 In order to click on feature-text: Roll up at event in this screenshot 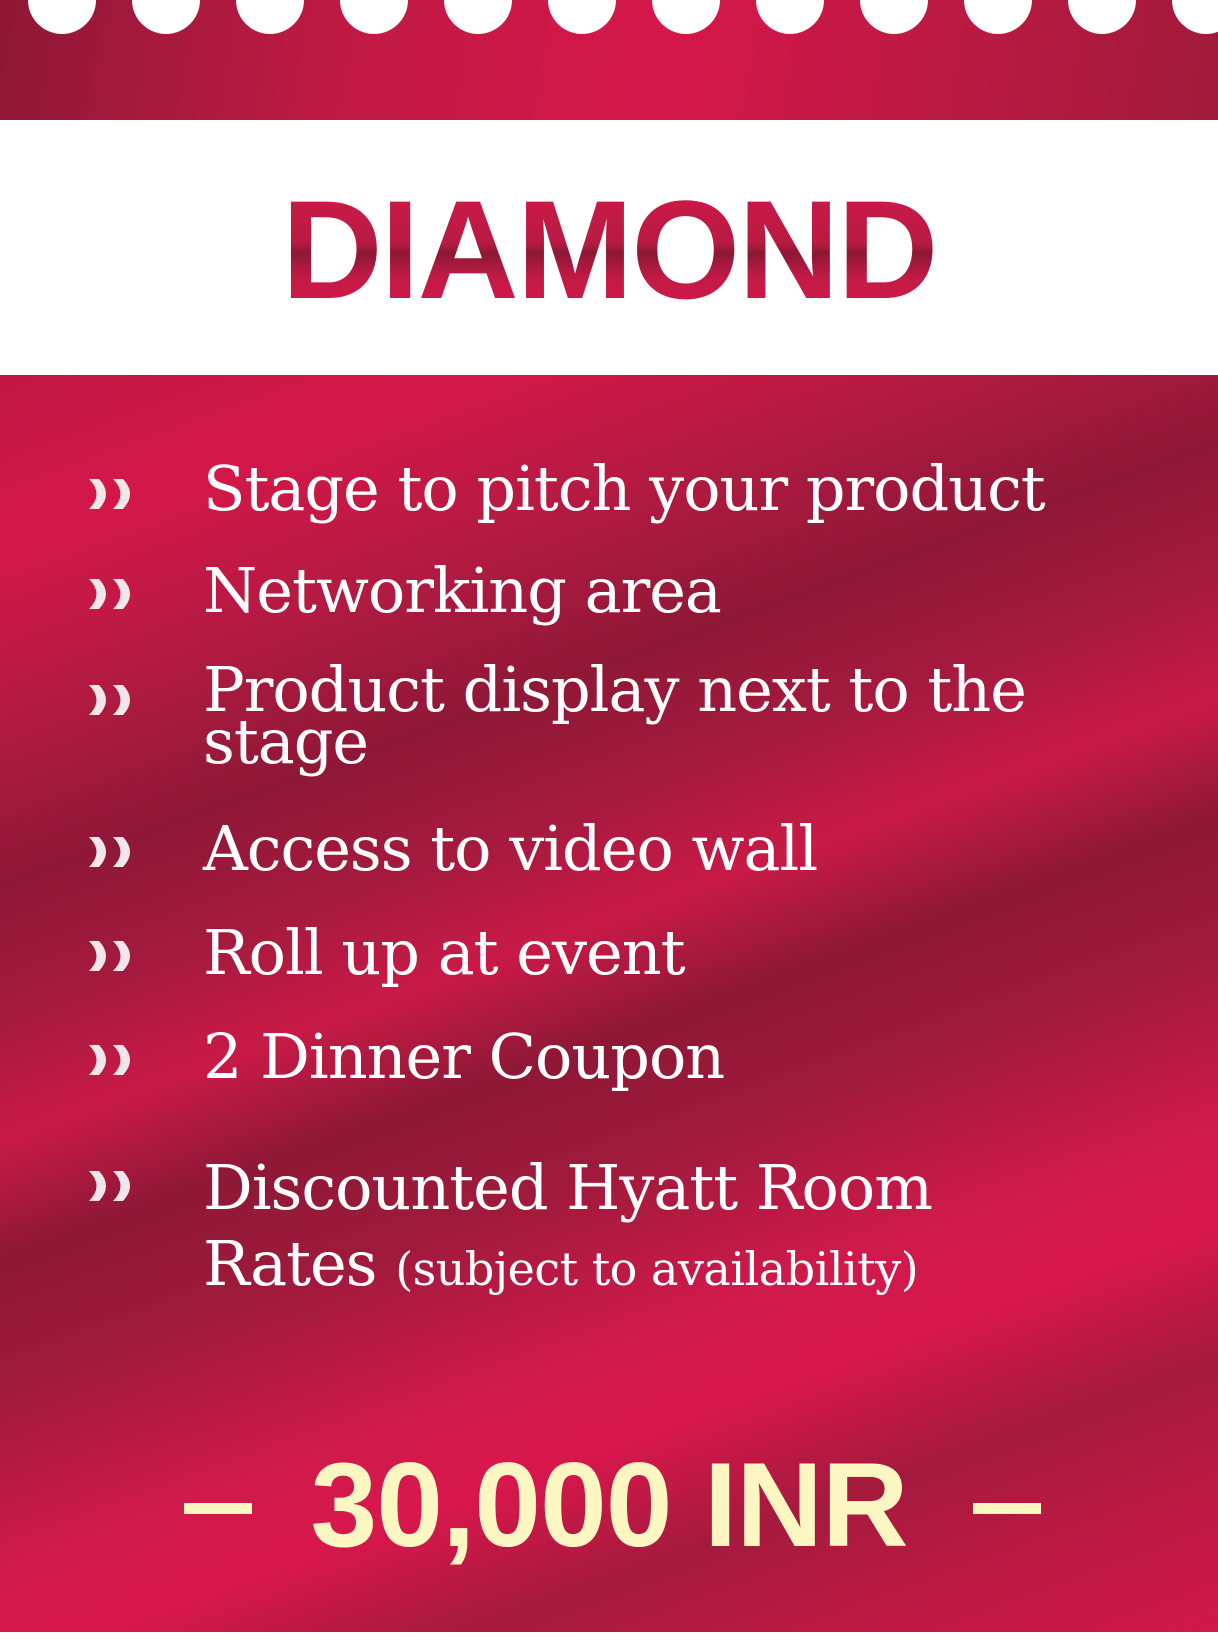, I will do `click(444, 952)`.